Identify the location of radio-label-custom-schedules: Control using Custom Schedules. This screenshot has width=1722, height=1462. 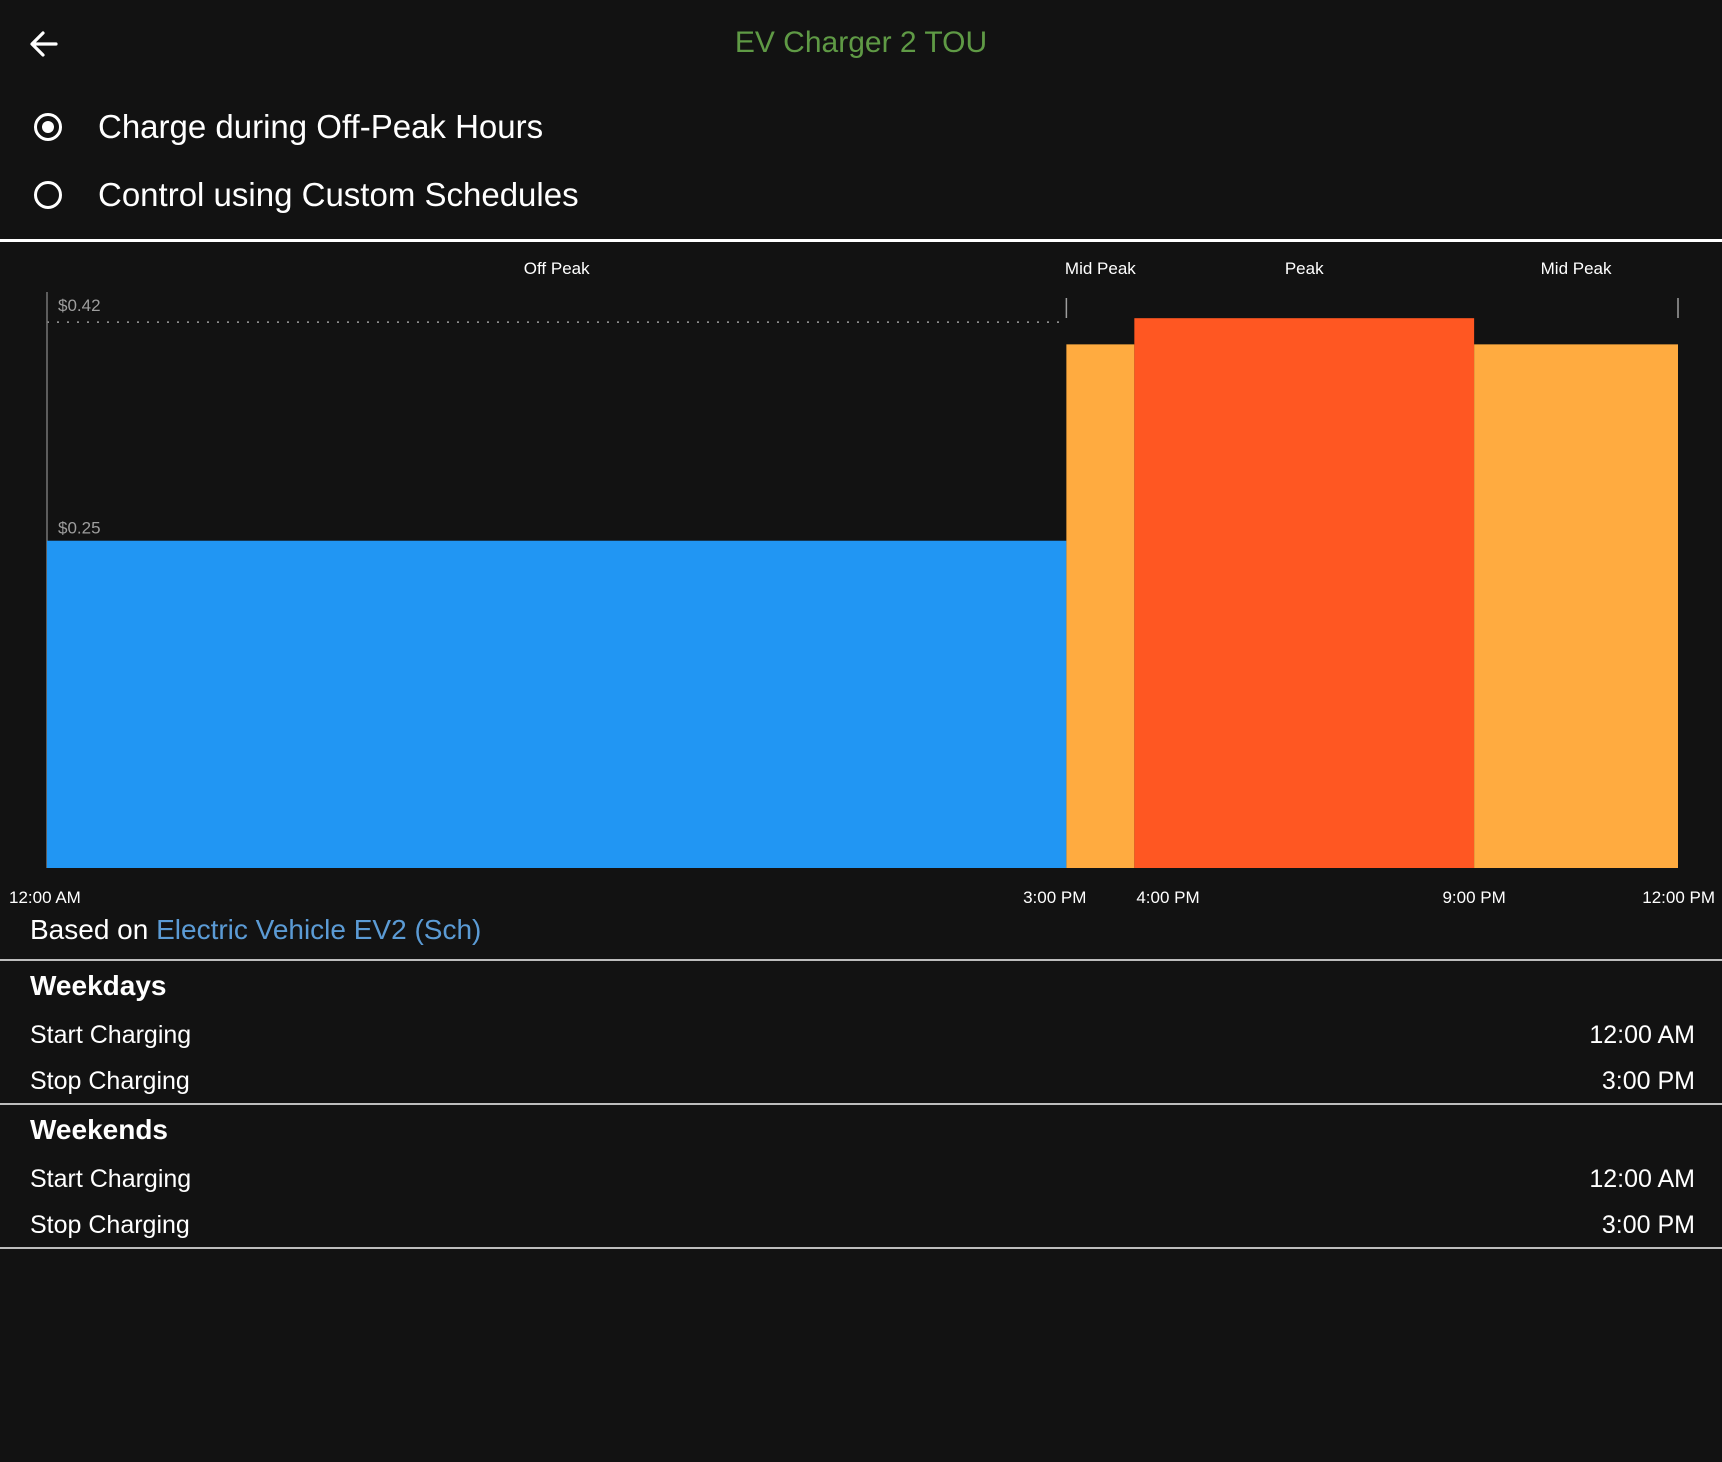
(338, 194).